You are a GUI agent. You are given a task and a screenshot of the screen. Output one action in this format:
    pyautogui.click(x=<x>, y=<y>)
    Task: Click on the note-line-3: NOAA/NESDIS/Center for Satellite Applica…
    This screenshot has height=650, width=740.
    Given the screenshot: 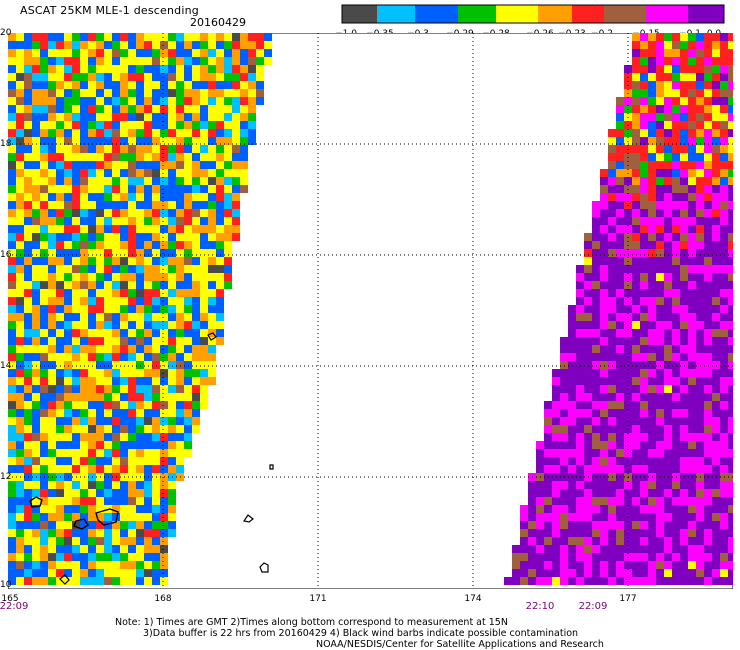 What is the action you would take?
    pyautogui.click(x=460, y=644)
    